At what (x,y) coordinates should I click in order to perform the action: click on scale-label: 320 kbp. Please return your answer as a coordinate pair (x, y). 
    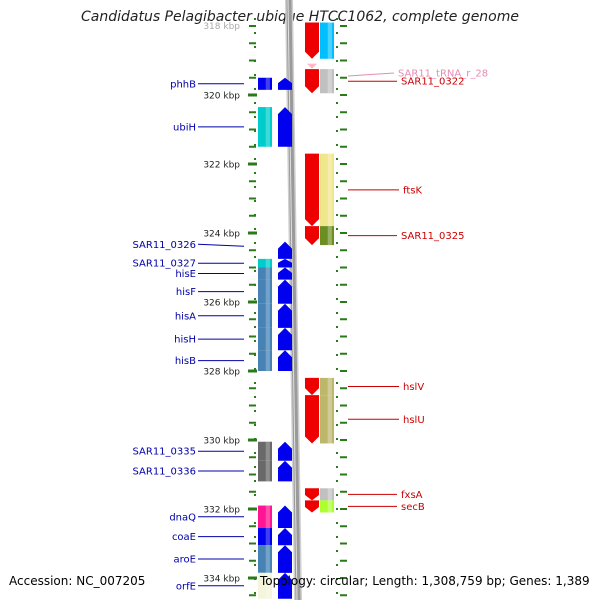
    Looking at the image, I should click on (221, 97).